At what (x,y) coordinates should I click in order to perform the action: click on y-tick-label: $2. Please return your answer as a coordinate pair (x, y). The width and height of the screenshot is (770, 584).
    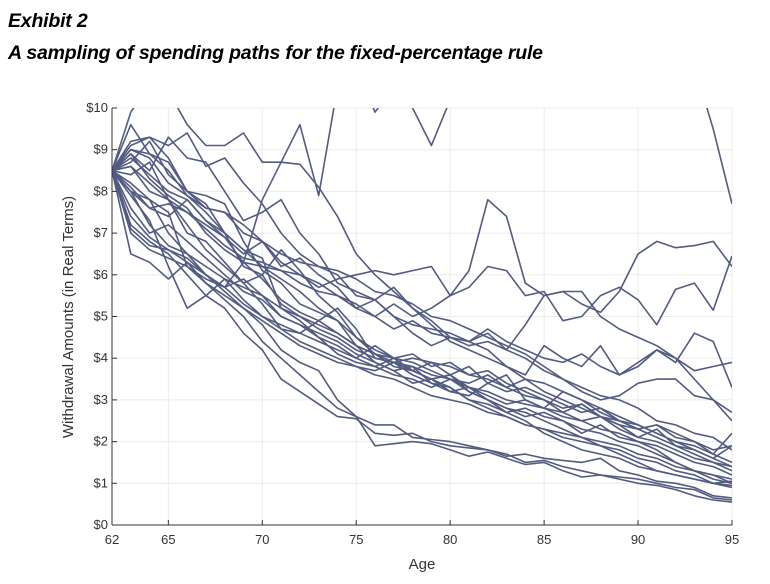
    Looking at the image, I should click on (101, 441).